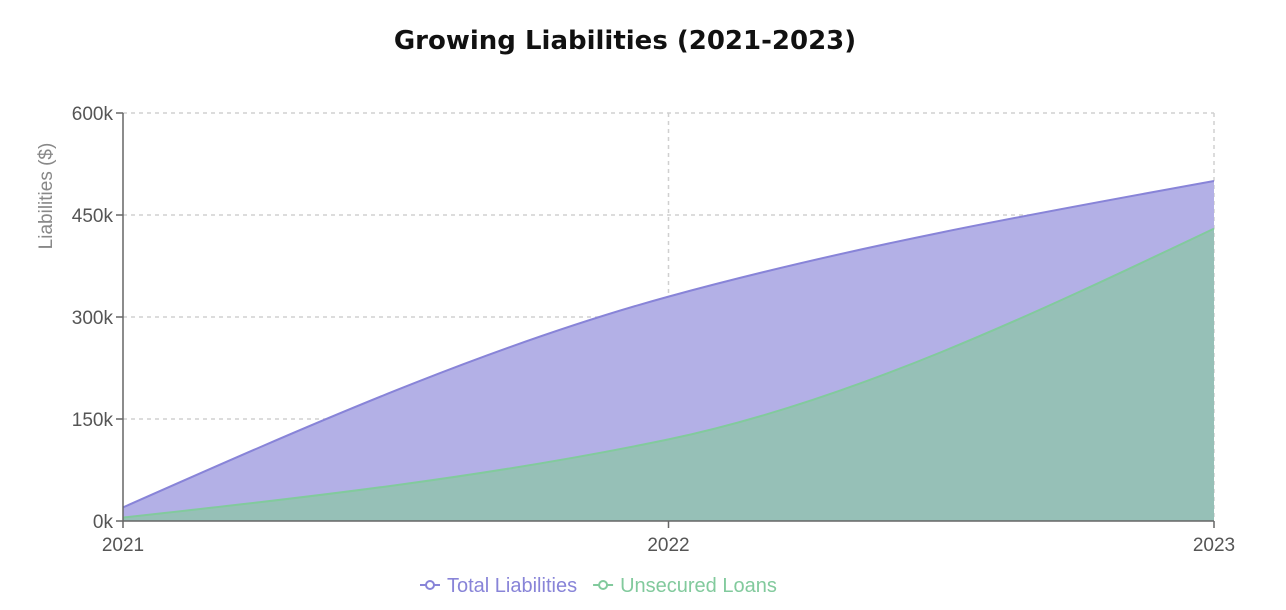 The image size is (1286, 610). I want to click on x-tick-label: 2023, so click(1214, 545).